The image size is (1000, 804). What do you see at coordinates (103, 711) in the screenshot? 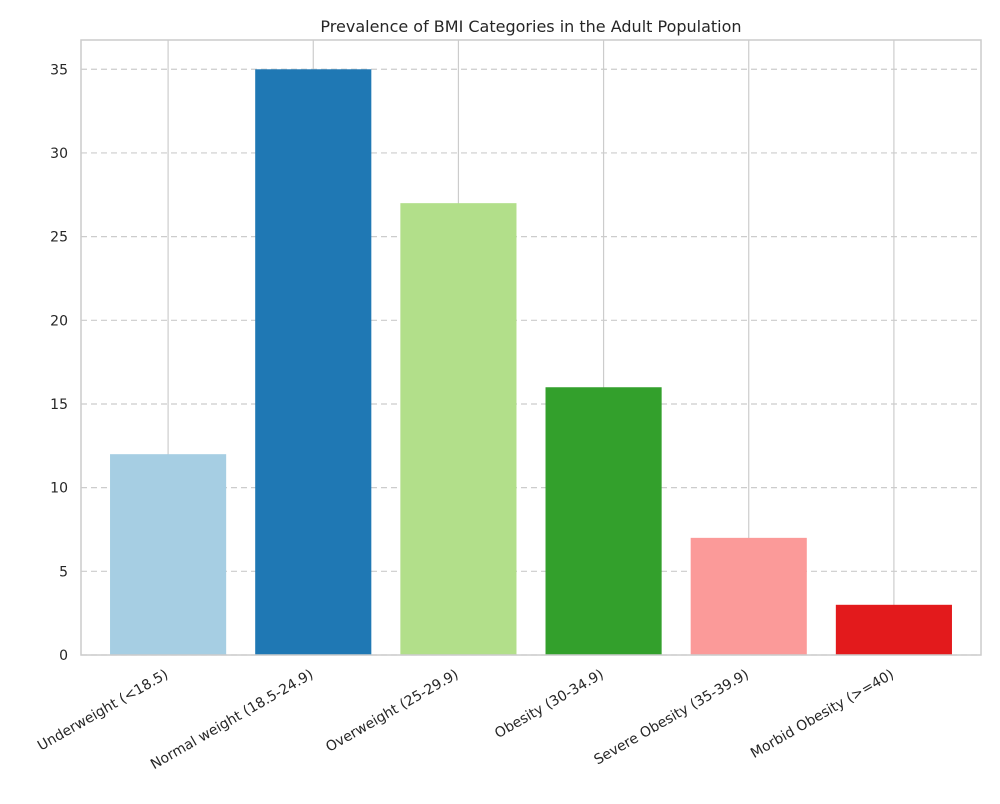
I see `x-tick-label: Underweight (<18.5)` at bounding box center [103, 711].